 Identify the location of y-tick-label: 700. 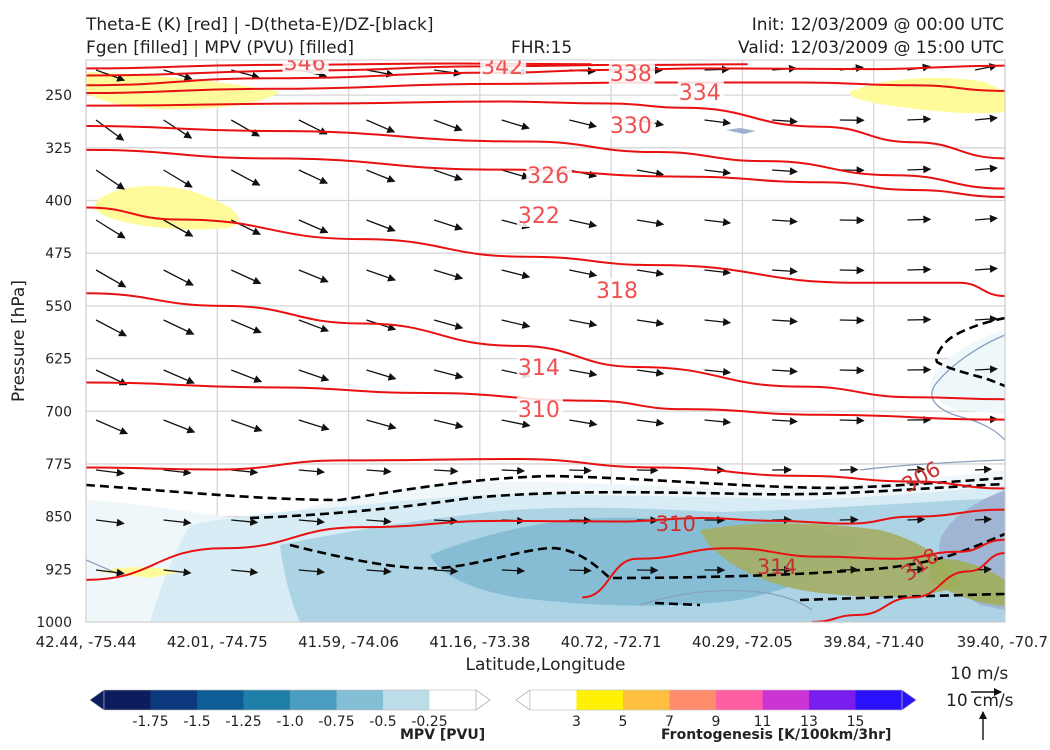
(58, 412).